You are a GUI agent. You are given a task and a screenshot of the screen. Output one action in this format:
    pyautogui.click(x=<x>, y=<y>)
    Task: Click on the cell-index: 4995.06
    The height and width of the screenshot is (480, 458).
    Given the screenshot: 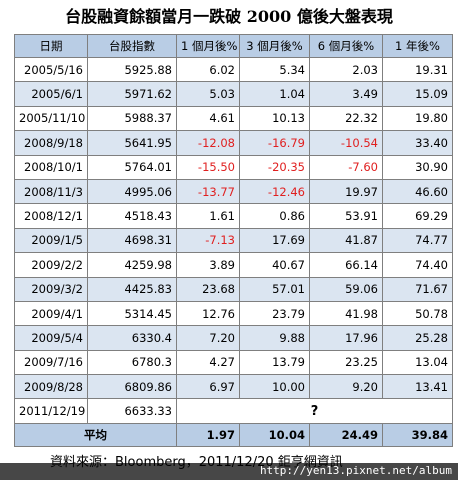 What is the action you would take?
    pyautogui.click(x=132, y=191)
    